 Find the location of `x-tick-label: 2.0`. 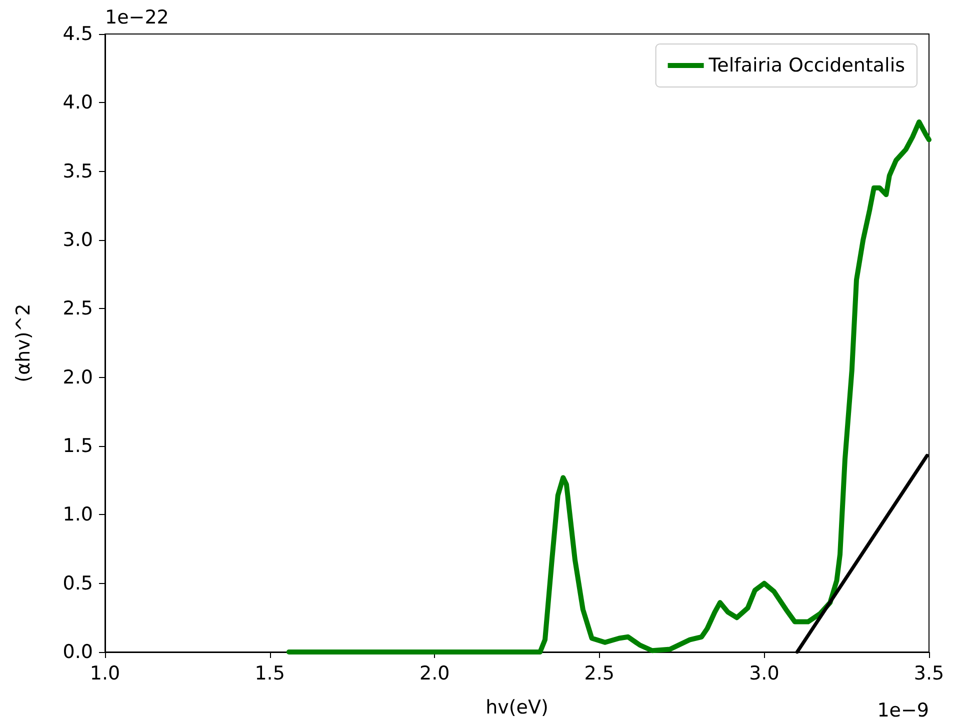

x-tick-label: 2.0 is located at coordinates (434, 673).